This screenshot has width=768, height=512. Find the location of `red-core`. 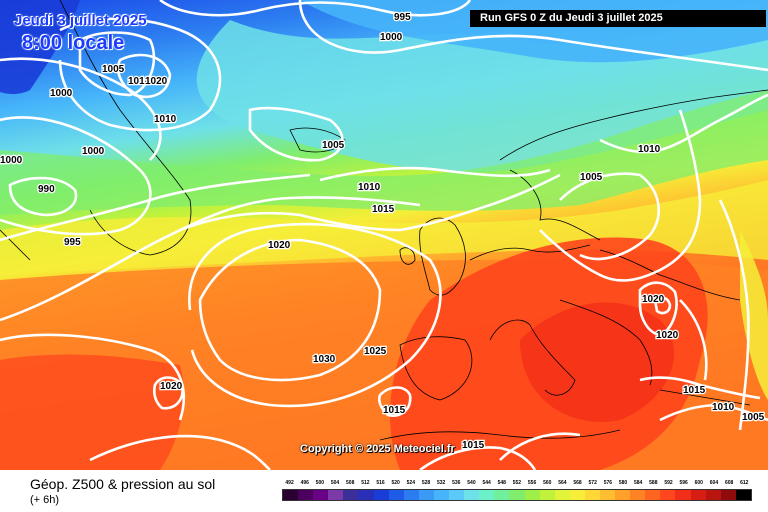

red-core is located at coordinates (597, 362).